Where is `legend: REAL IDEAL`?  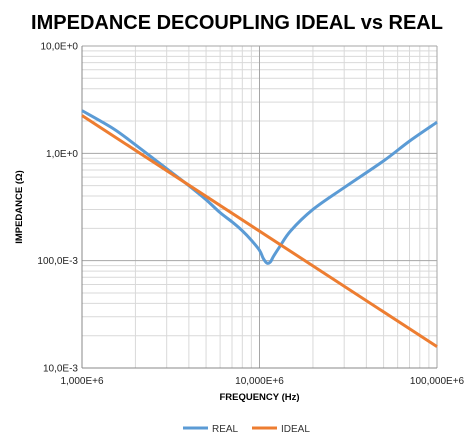 legend: REAL IDEAL is located at coordinates (246, 429).